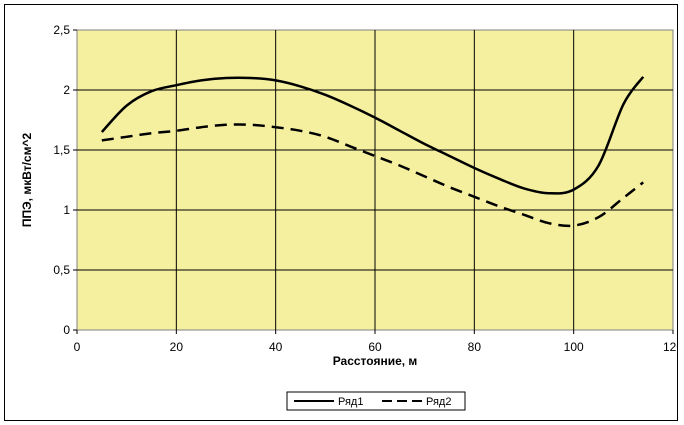  Describe the element at coordinates (27, 180) in the screenshot. I see `y-axis-title: ППЭ, мкВт/см^2` at that location.